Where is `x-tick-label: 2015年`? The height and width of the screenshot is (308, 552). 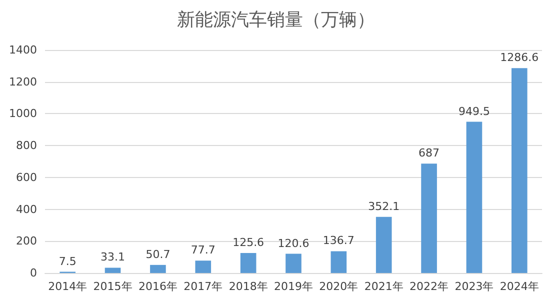 x-tick-label: 2015年 is located at coordinates (112, 286).